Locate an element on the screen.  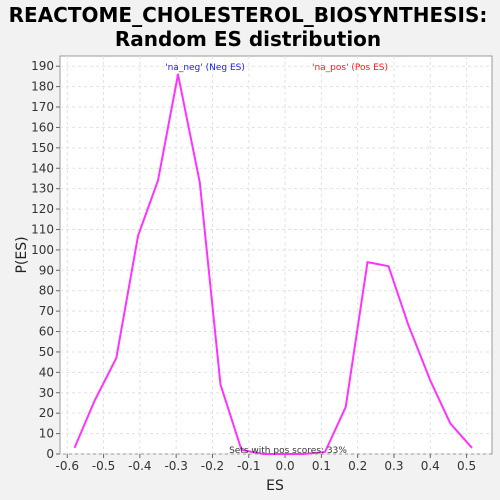
chart-title-line-1: REACTOME_CHOLESTEROL_BIOSYNTHESIS: is located at coordinates (248, 15).